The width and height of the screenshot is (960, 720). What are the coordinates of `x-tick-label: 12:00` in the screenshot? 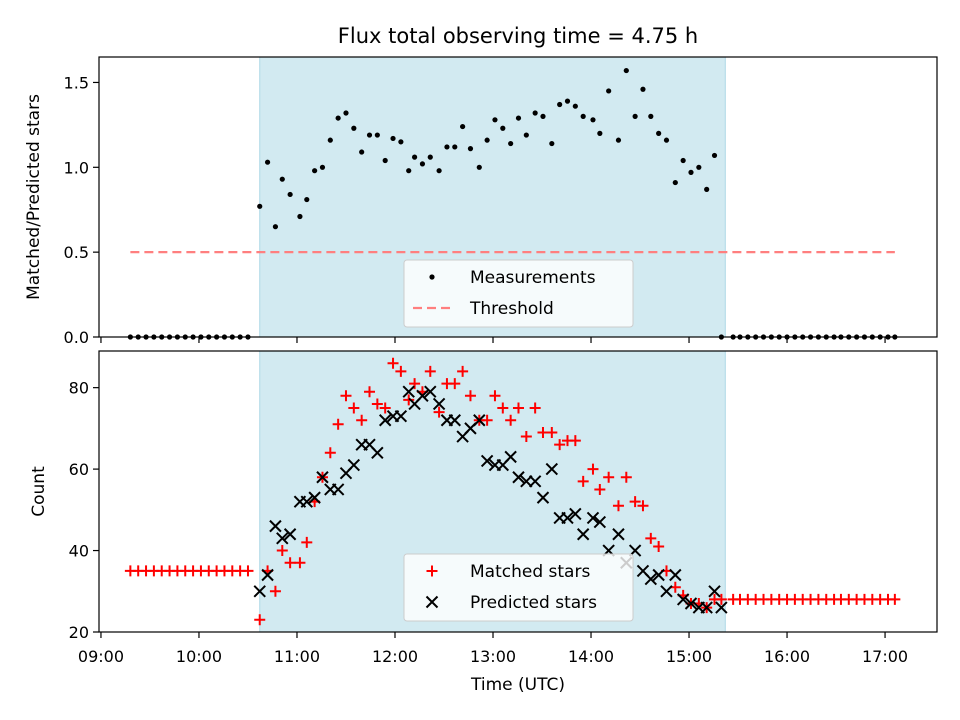 It's located at (395, 656).